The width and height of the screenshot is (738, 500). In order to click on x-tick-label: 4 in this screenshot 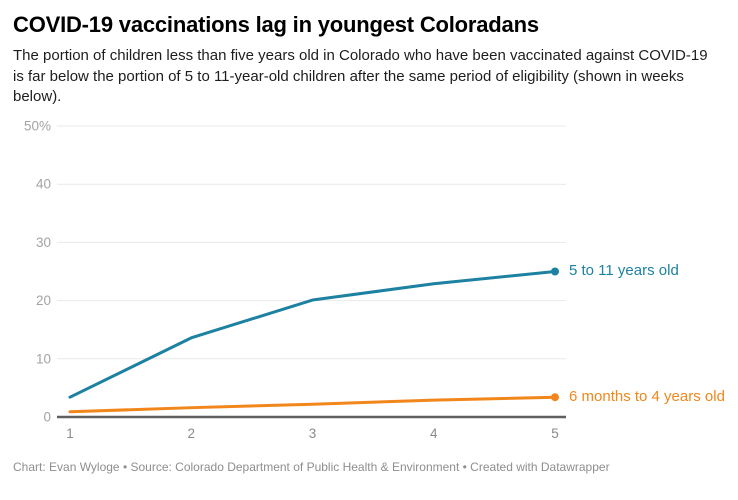, I will do `click(434, 433)`.